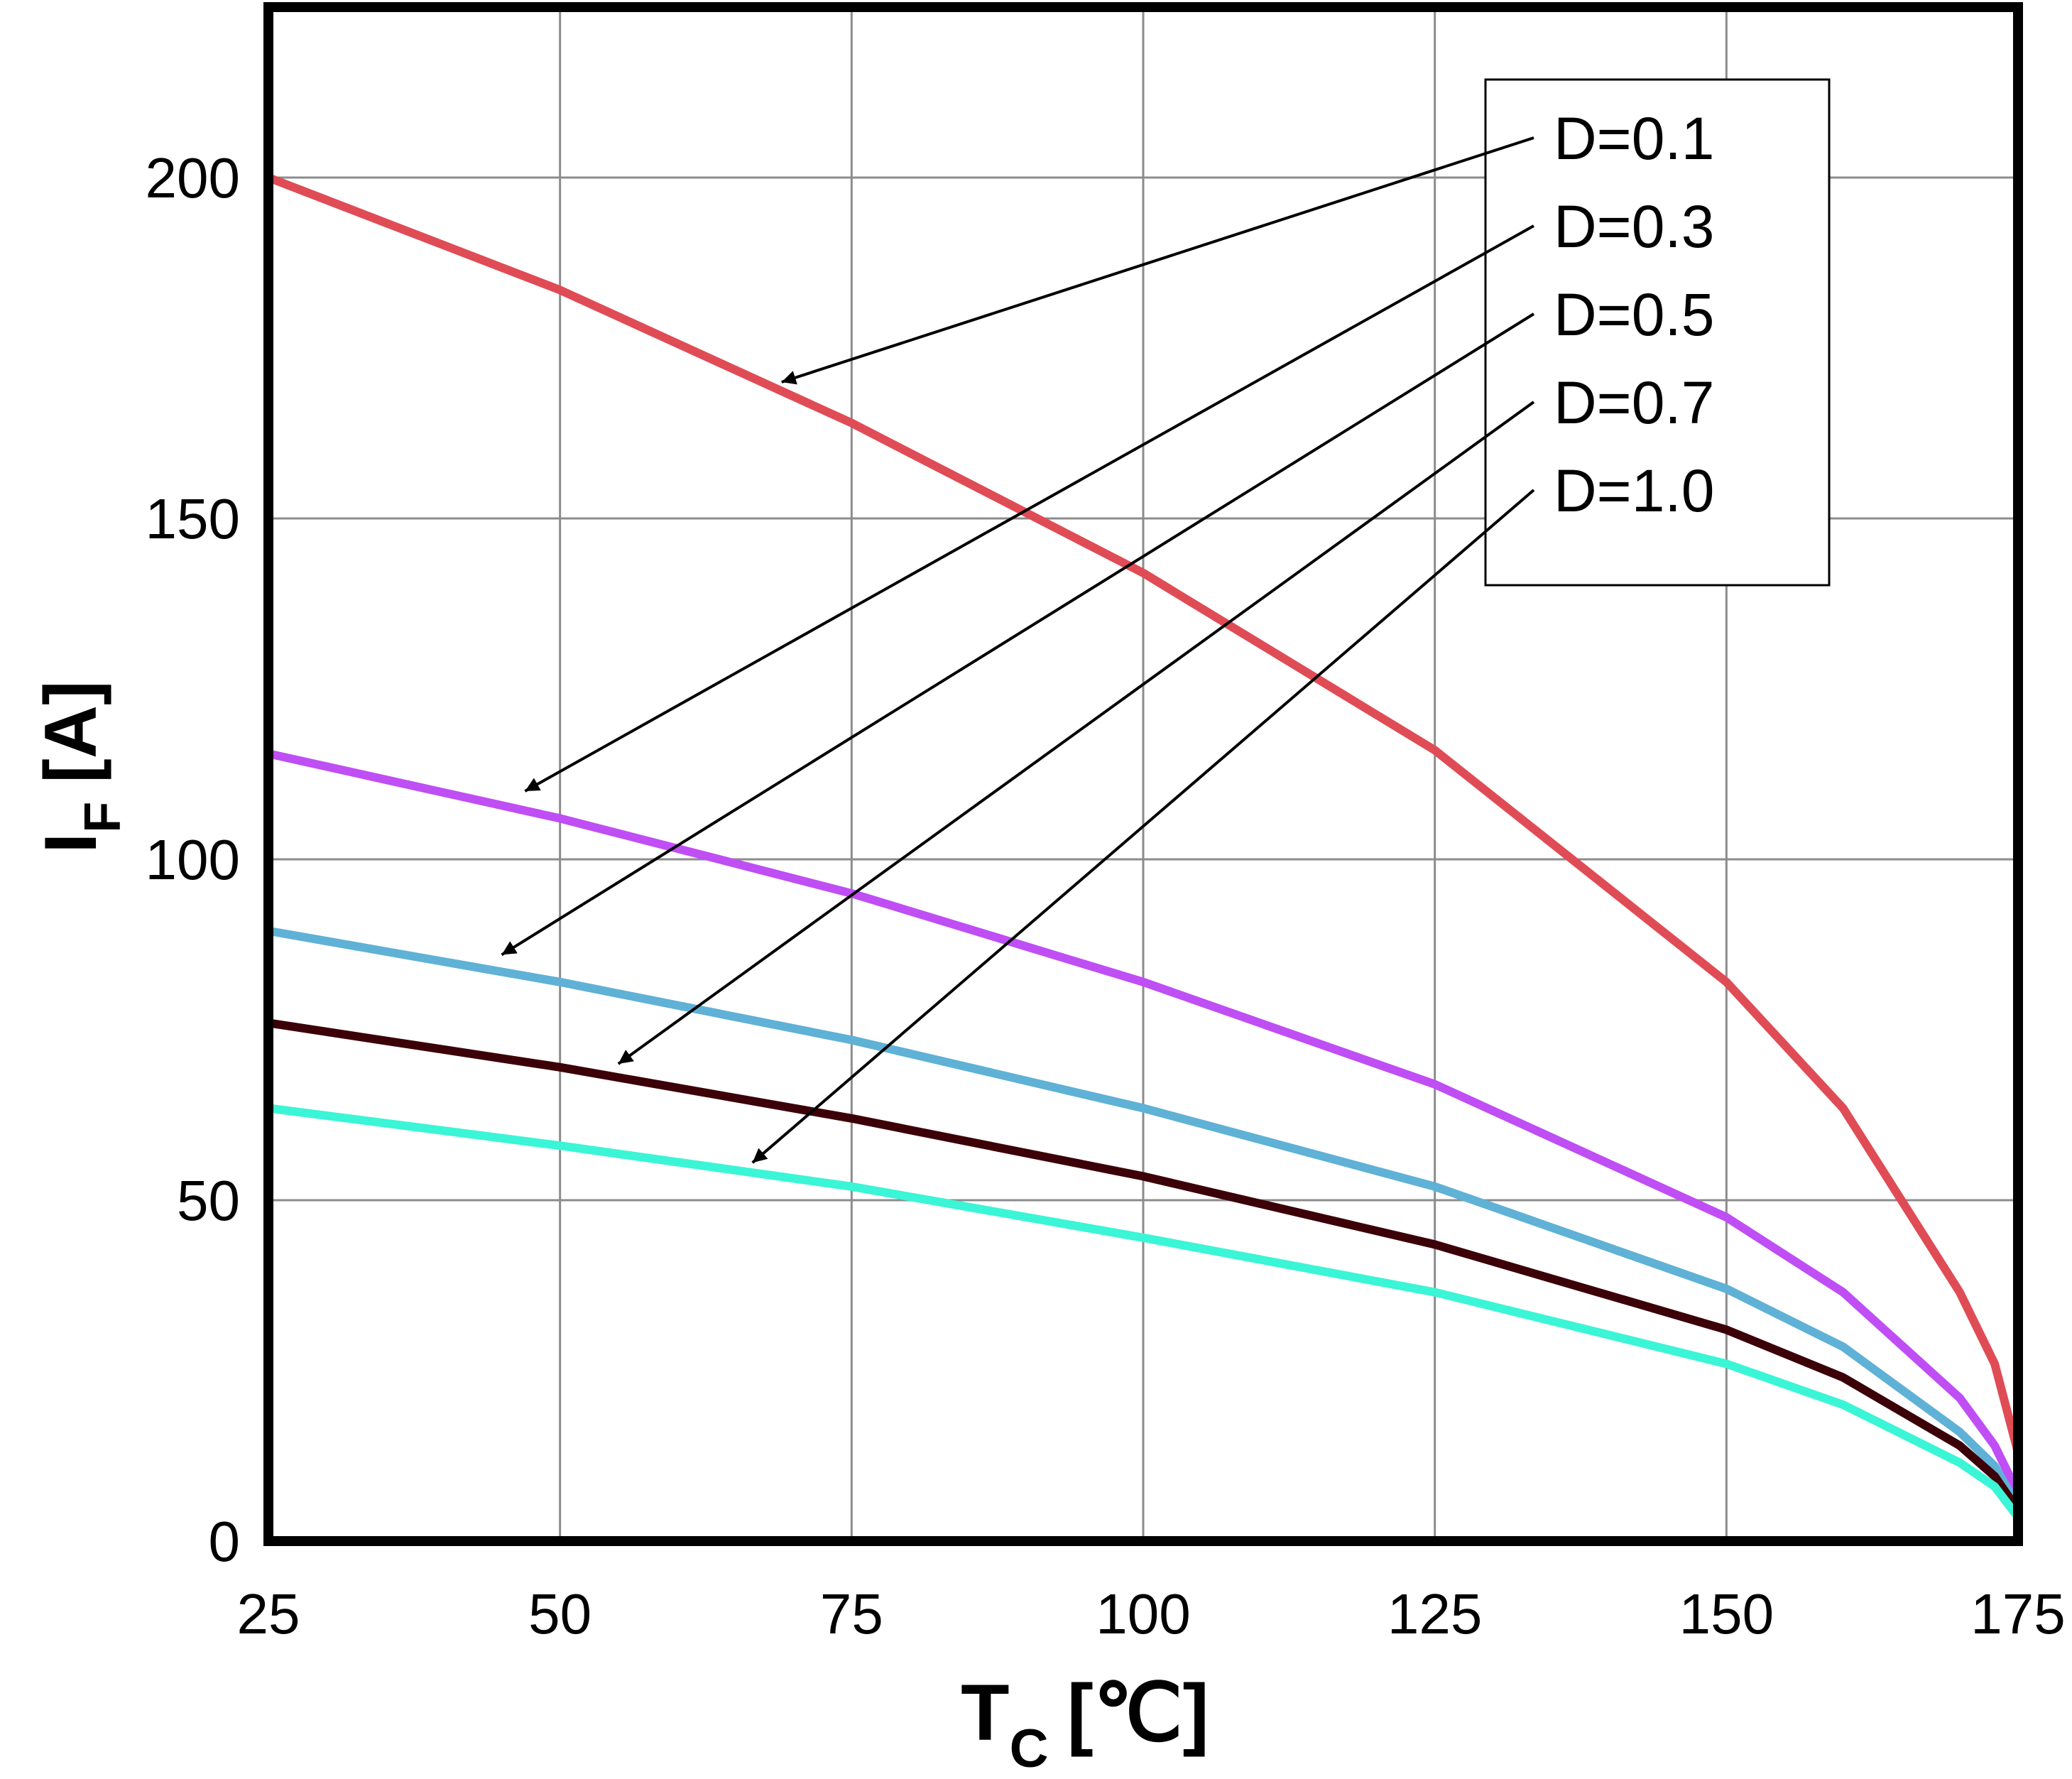  What do you see at coordinates (193, 859) in the screenshot?
I see `y-tick-label-100: 100` at bounding box center [193, 859].